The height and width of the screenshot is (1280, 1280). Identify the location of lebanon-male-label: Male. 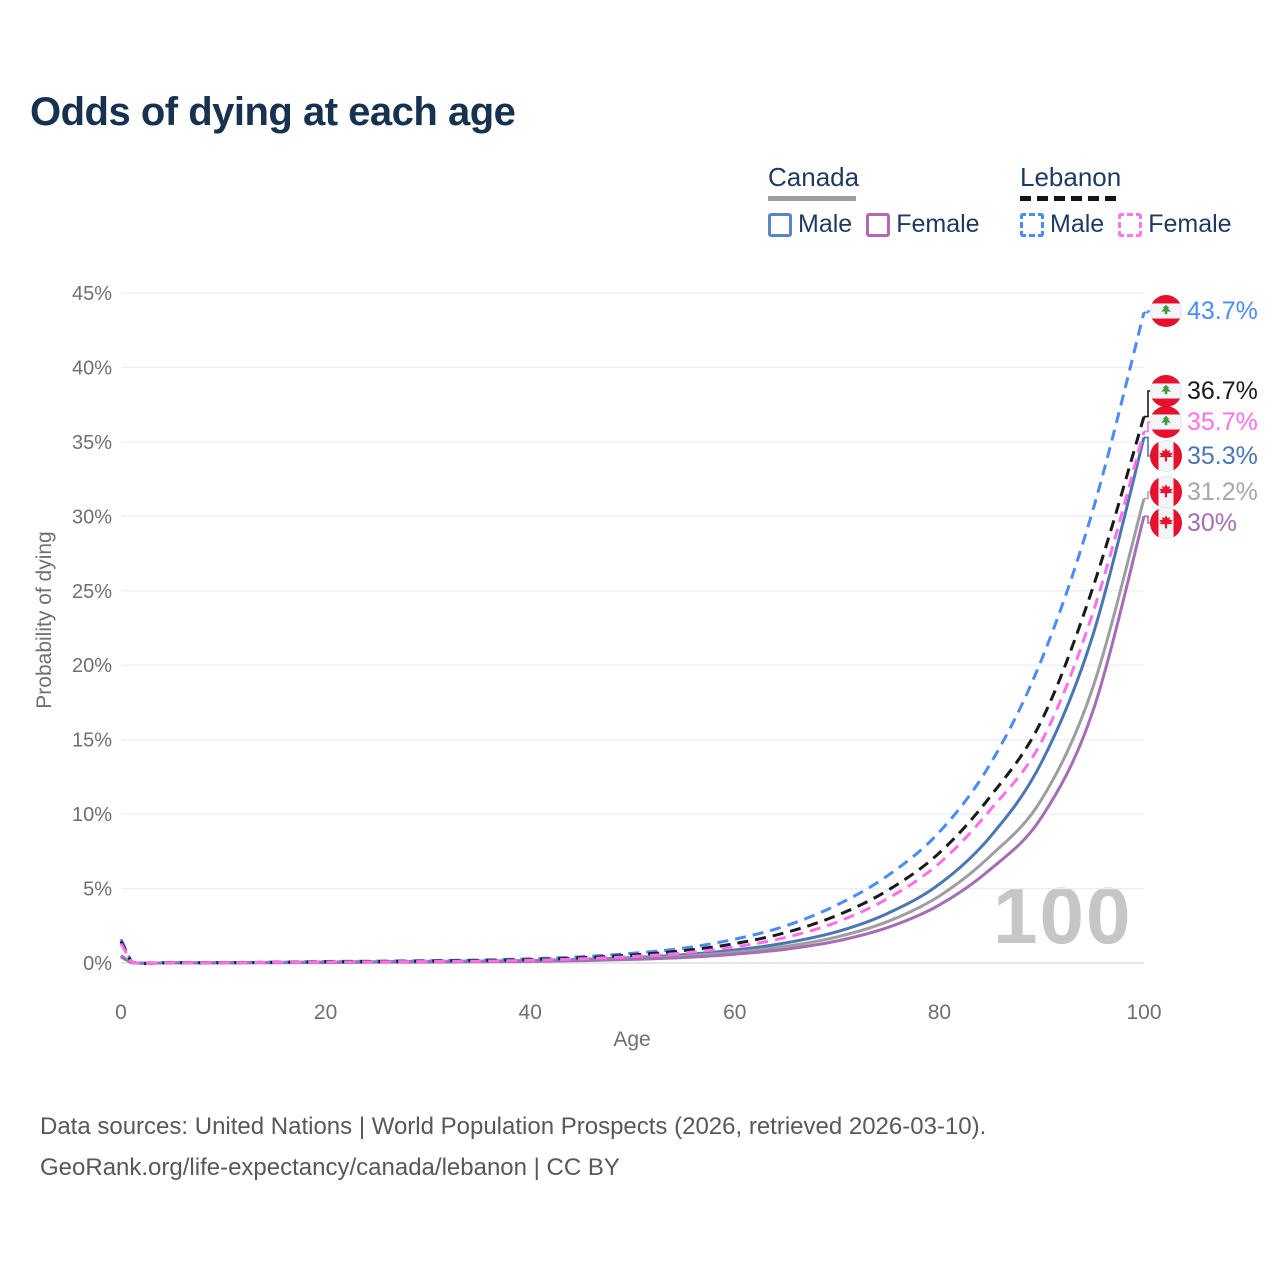
(1077, 224).